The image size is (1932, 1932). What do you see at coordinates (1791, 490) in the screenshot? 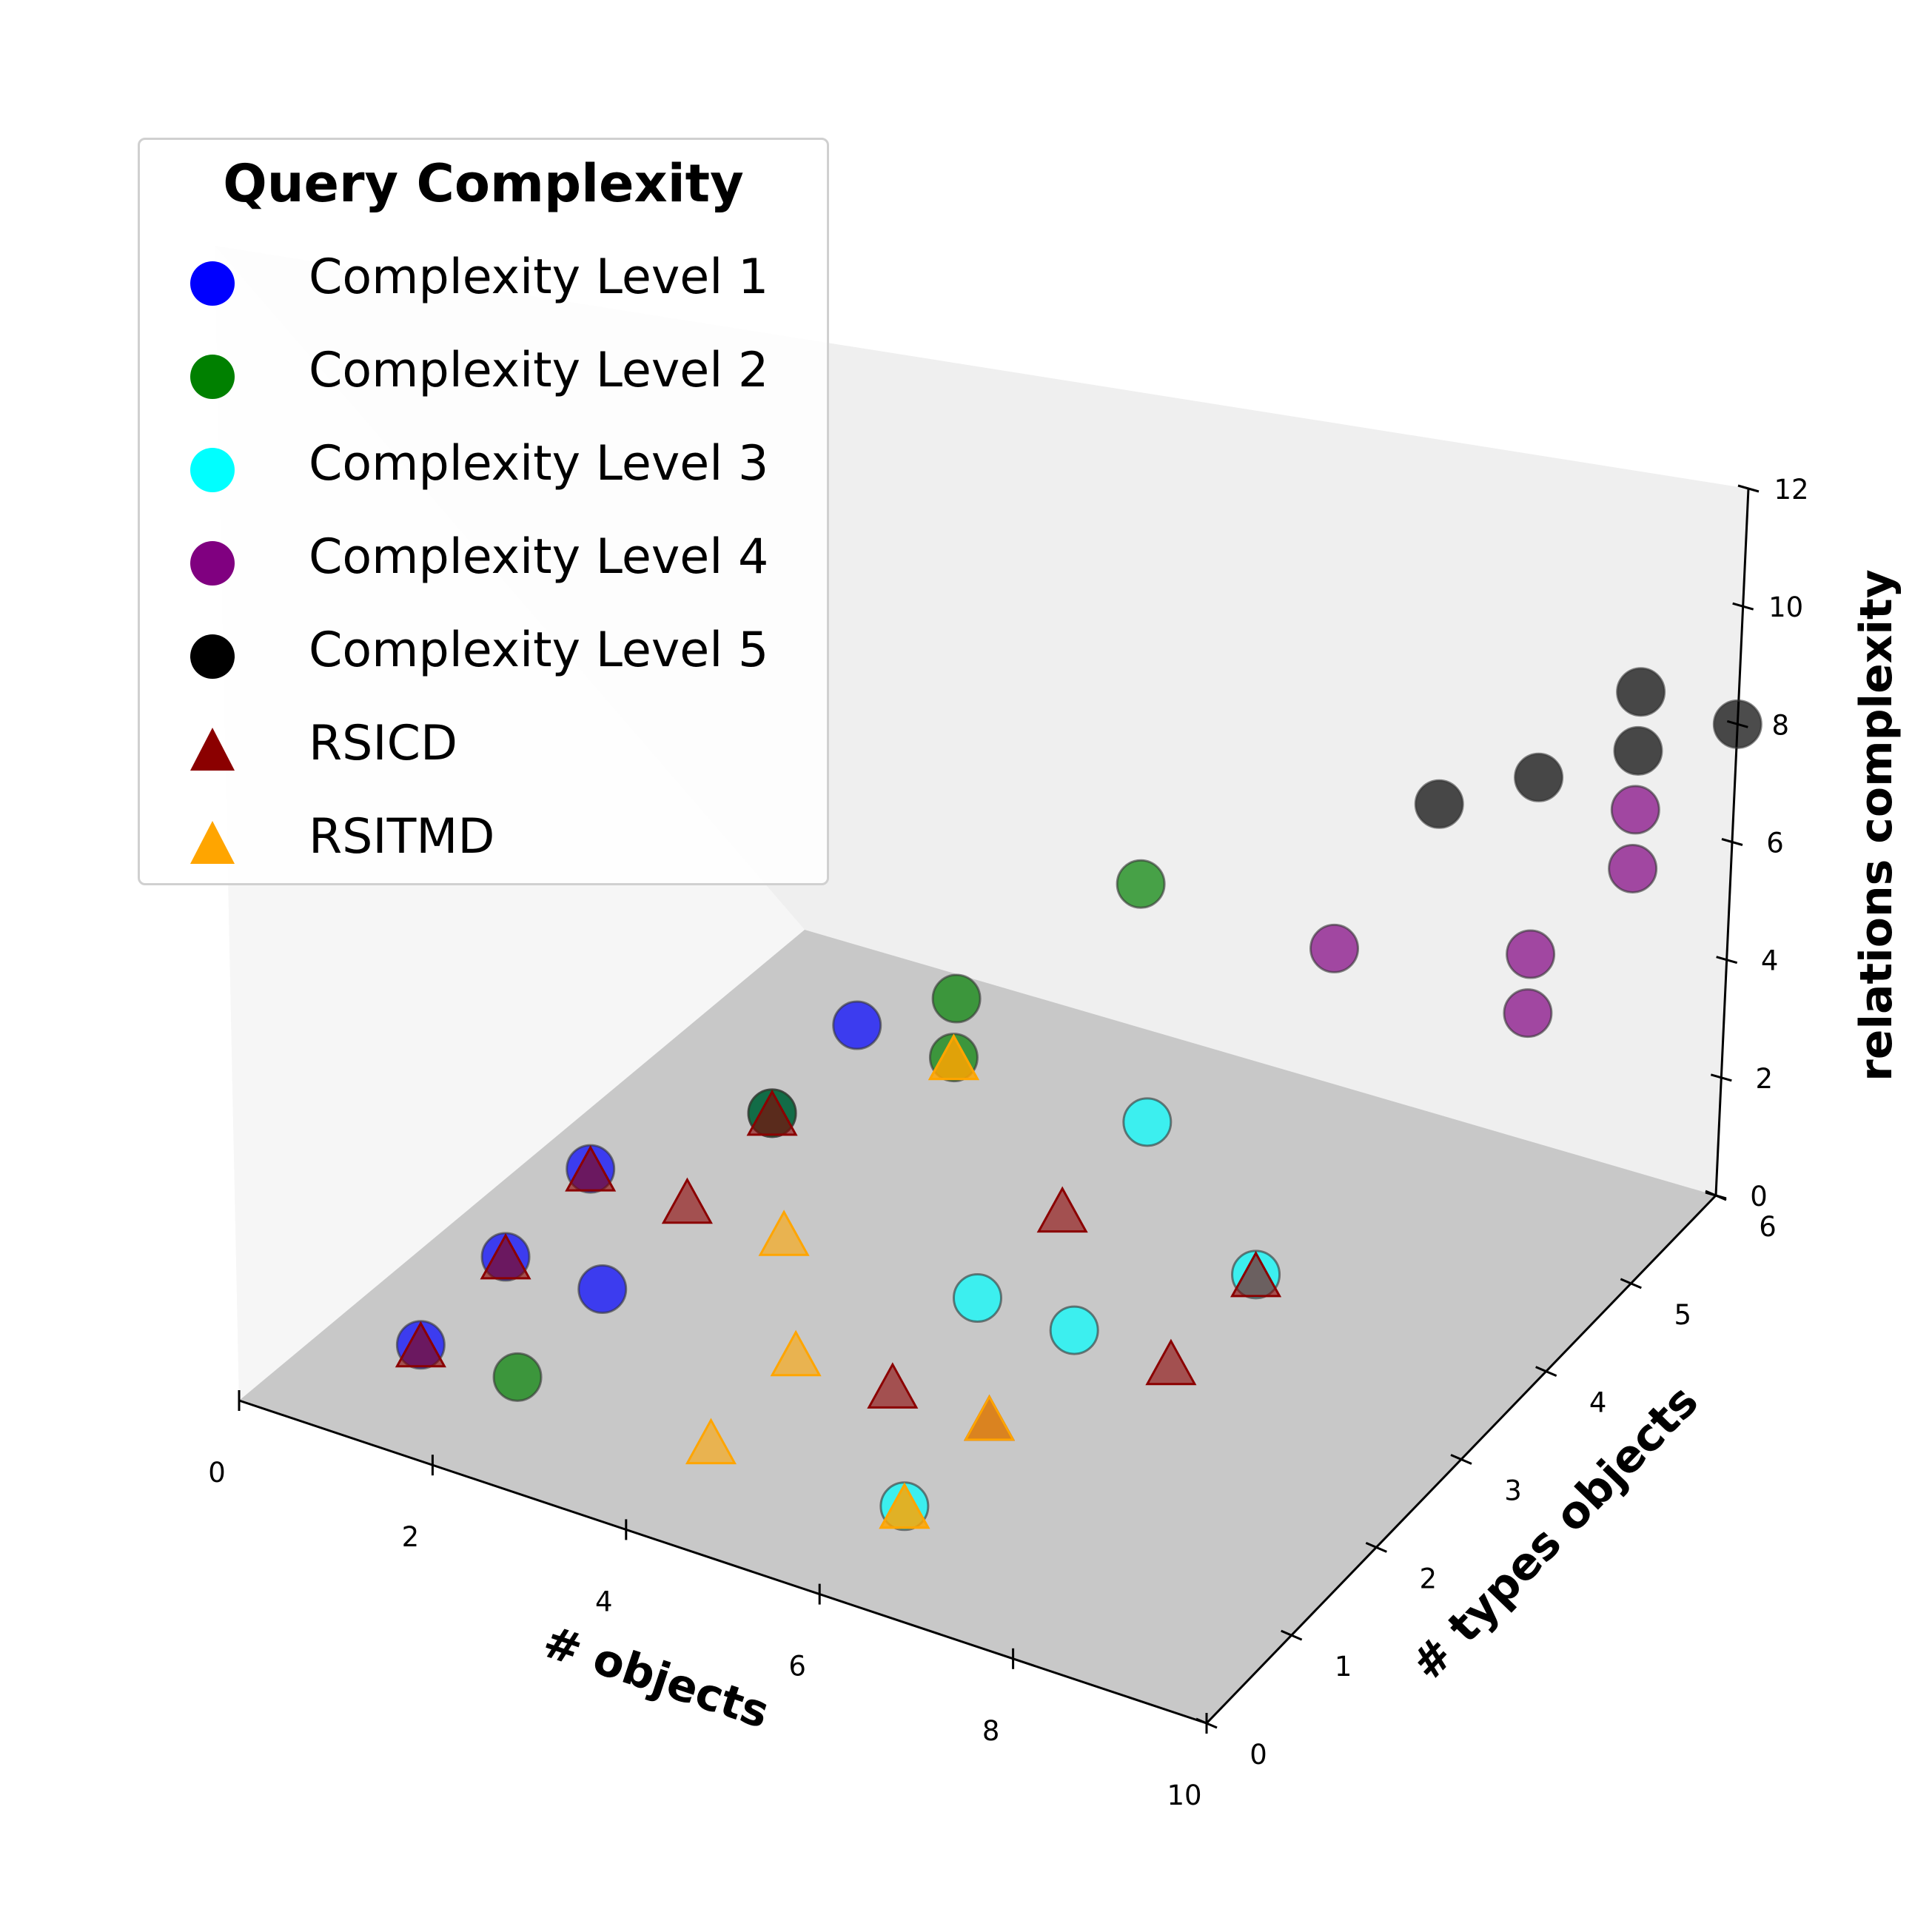
I see `z-tick-label: 12` at bounding box center [1791, 490].